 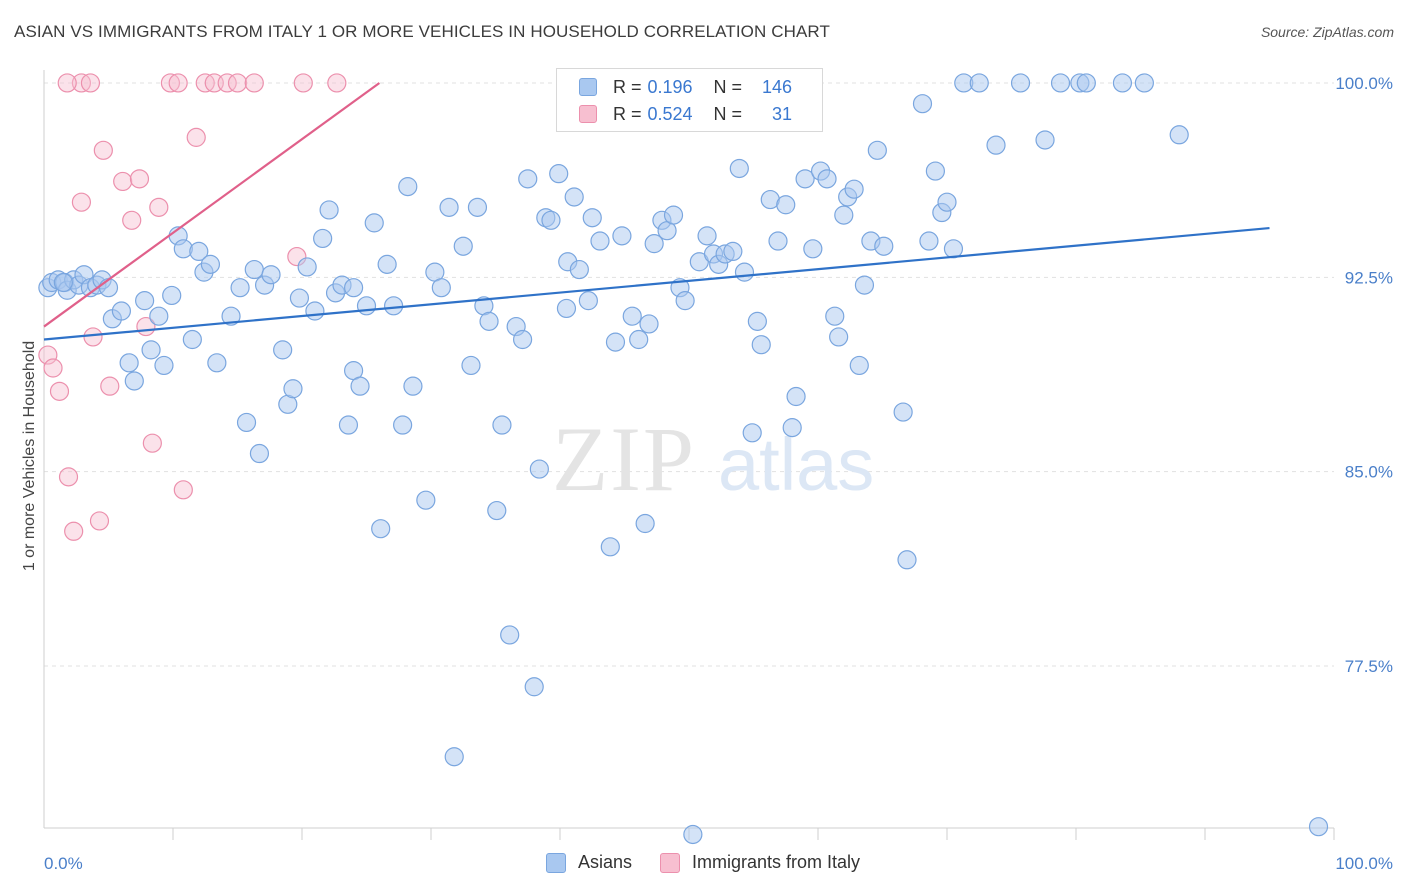 What do you see at coordinates (760, 862) in the screenshot?
I see `legend-item-italy: Immigrants from Italy` at bounding box center [760, 862].